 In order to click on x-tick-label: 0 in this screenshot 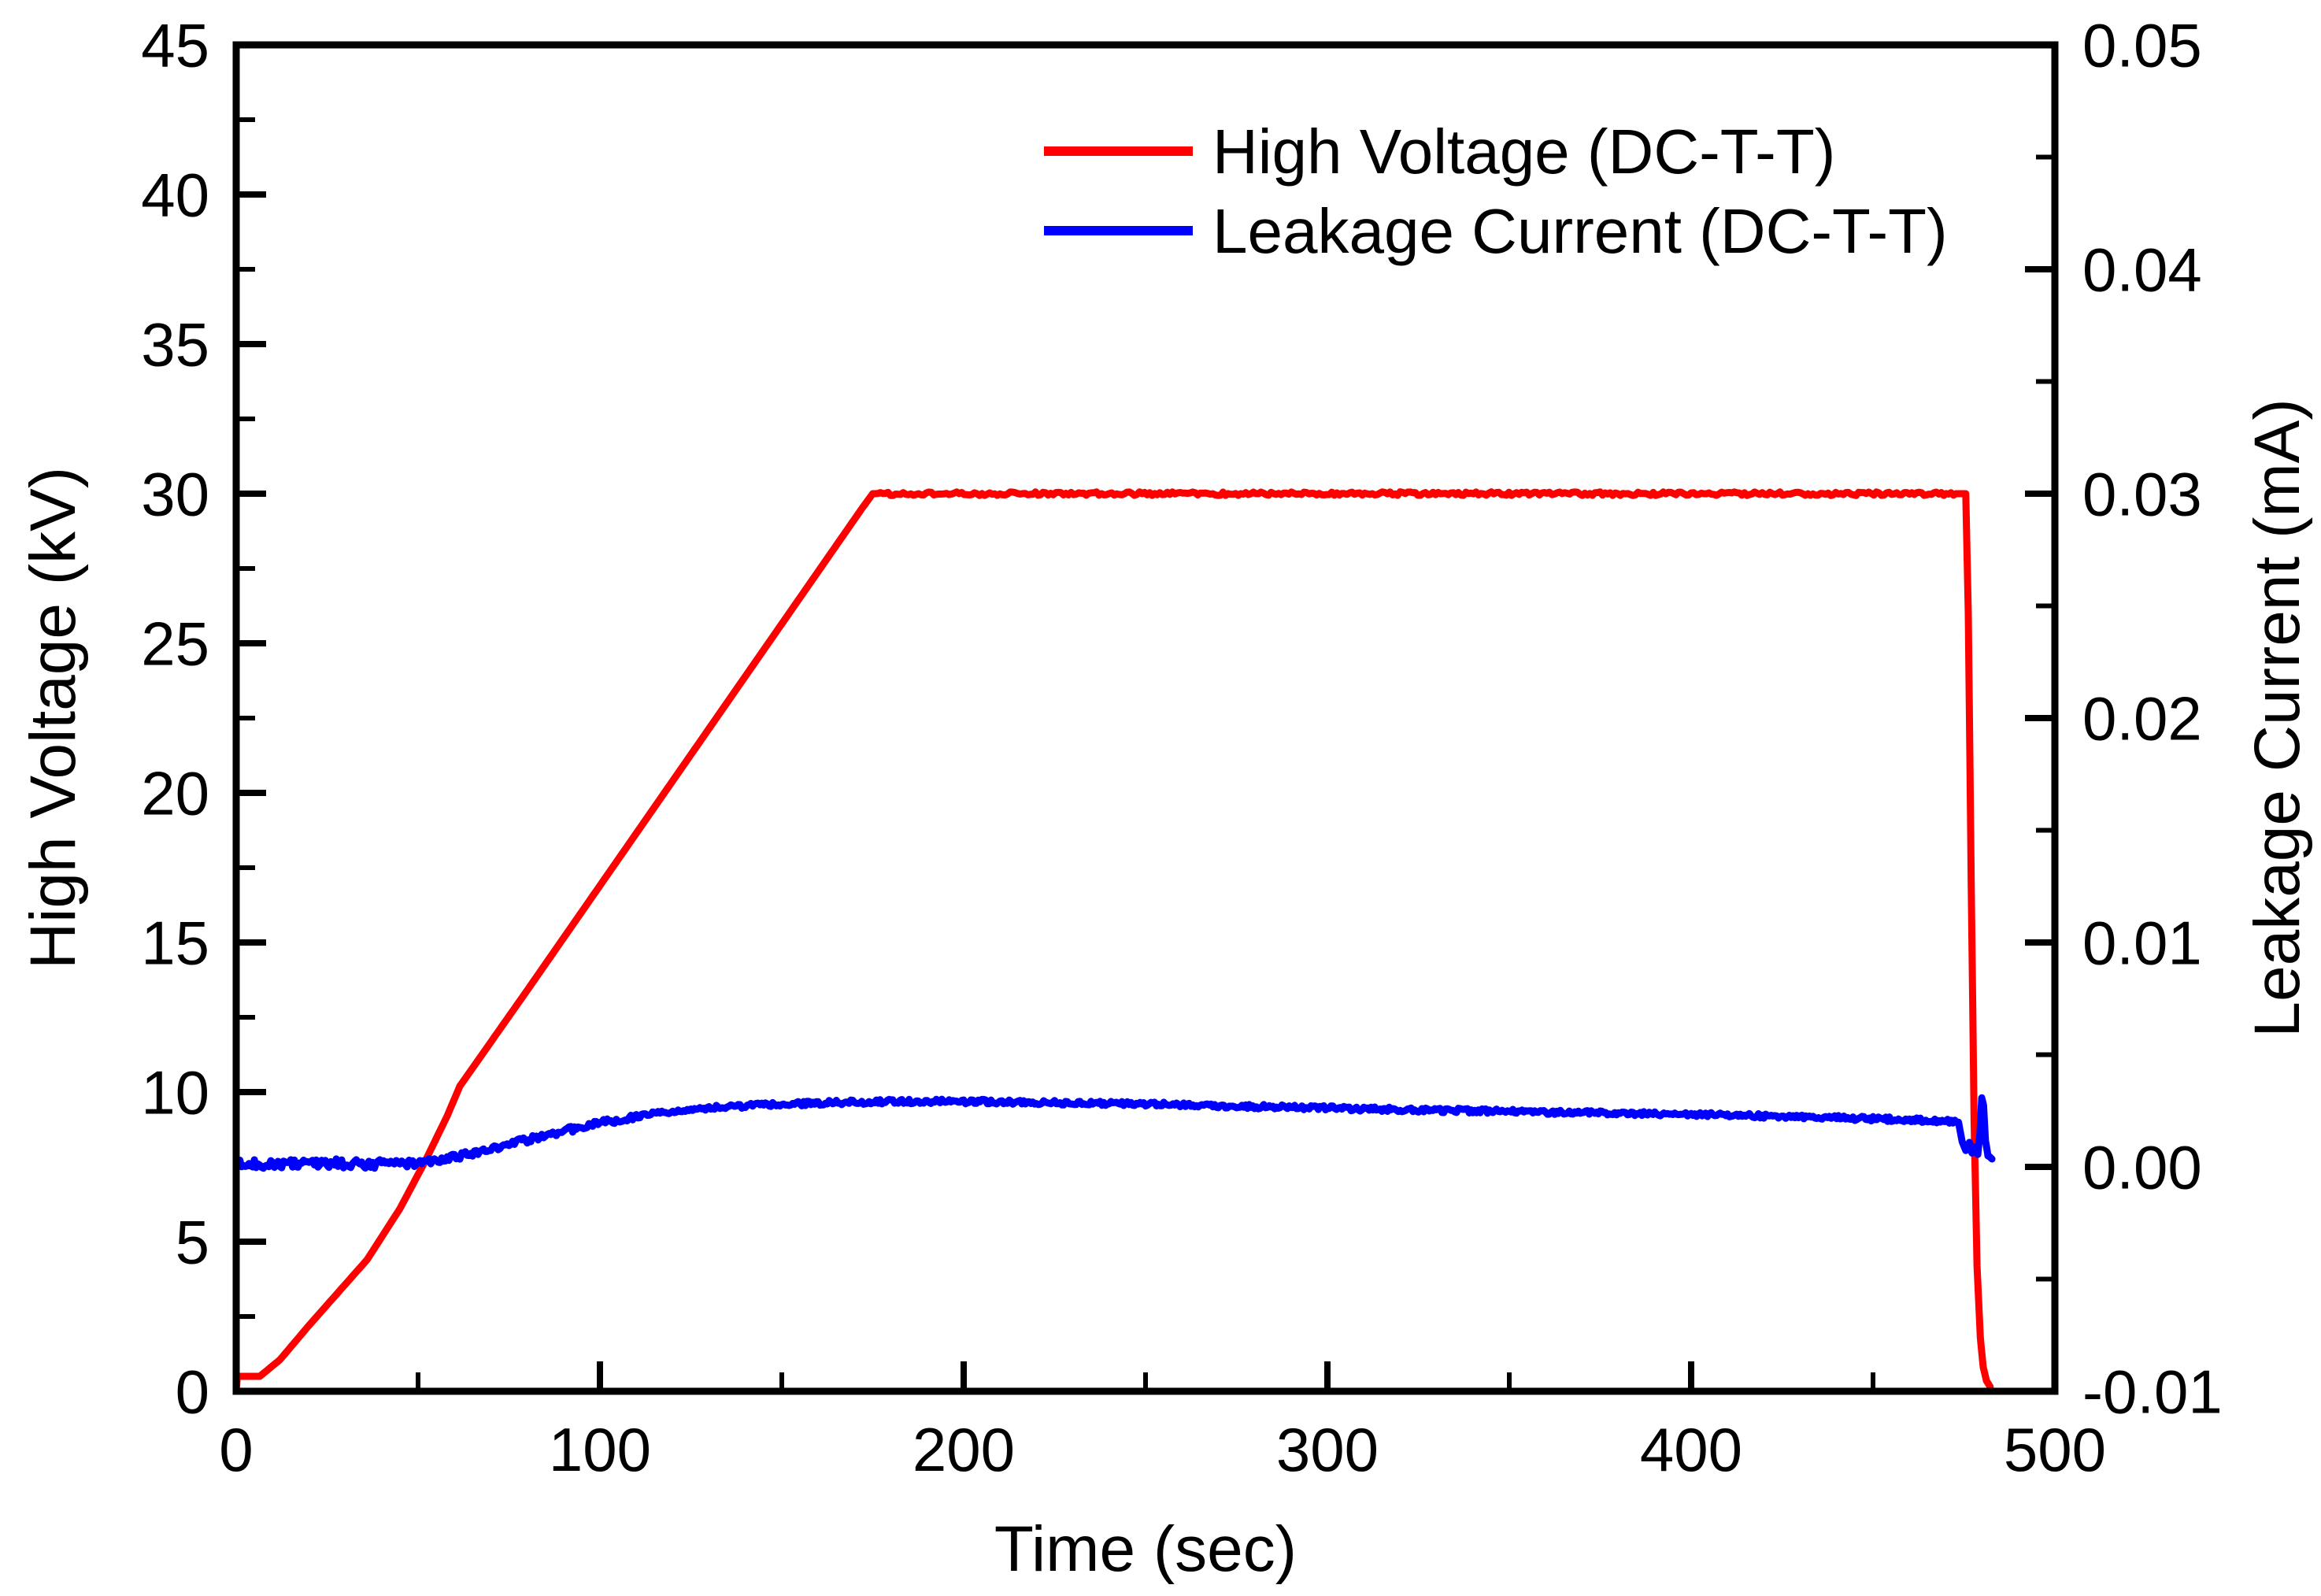, I will do `click(236, 1449)`.